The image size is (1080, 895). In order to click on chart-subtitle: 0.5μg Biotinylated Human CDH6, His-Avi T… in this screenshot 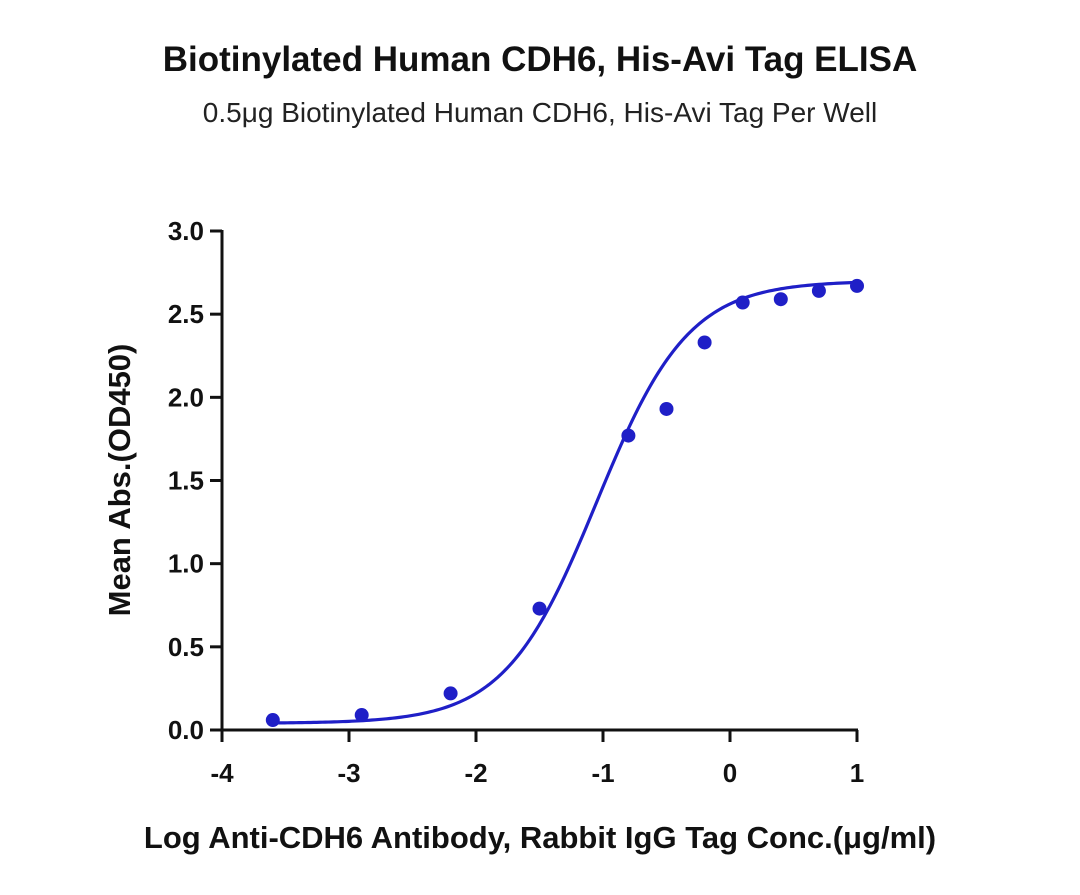, I will do `click(540, 112)`.